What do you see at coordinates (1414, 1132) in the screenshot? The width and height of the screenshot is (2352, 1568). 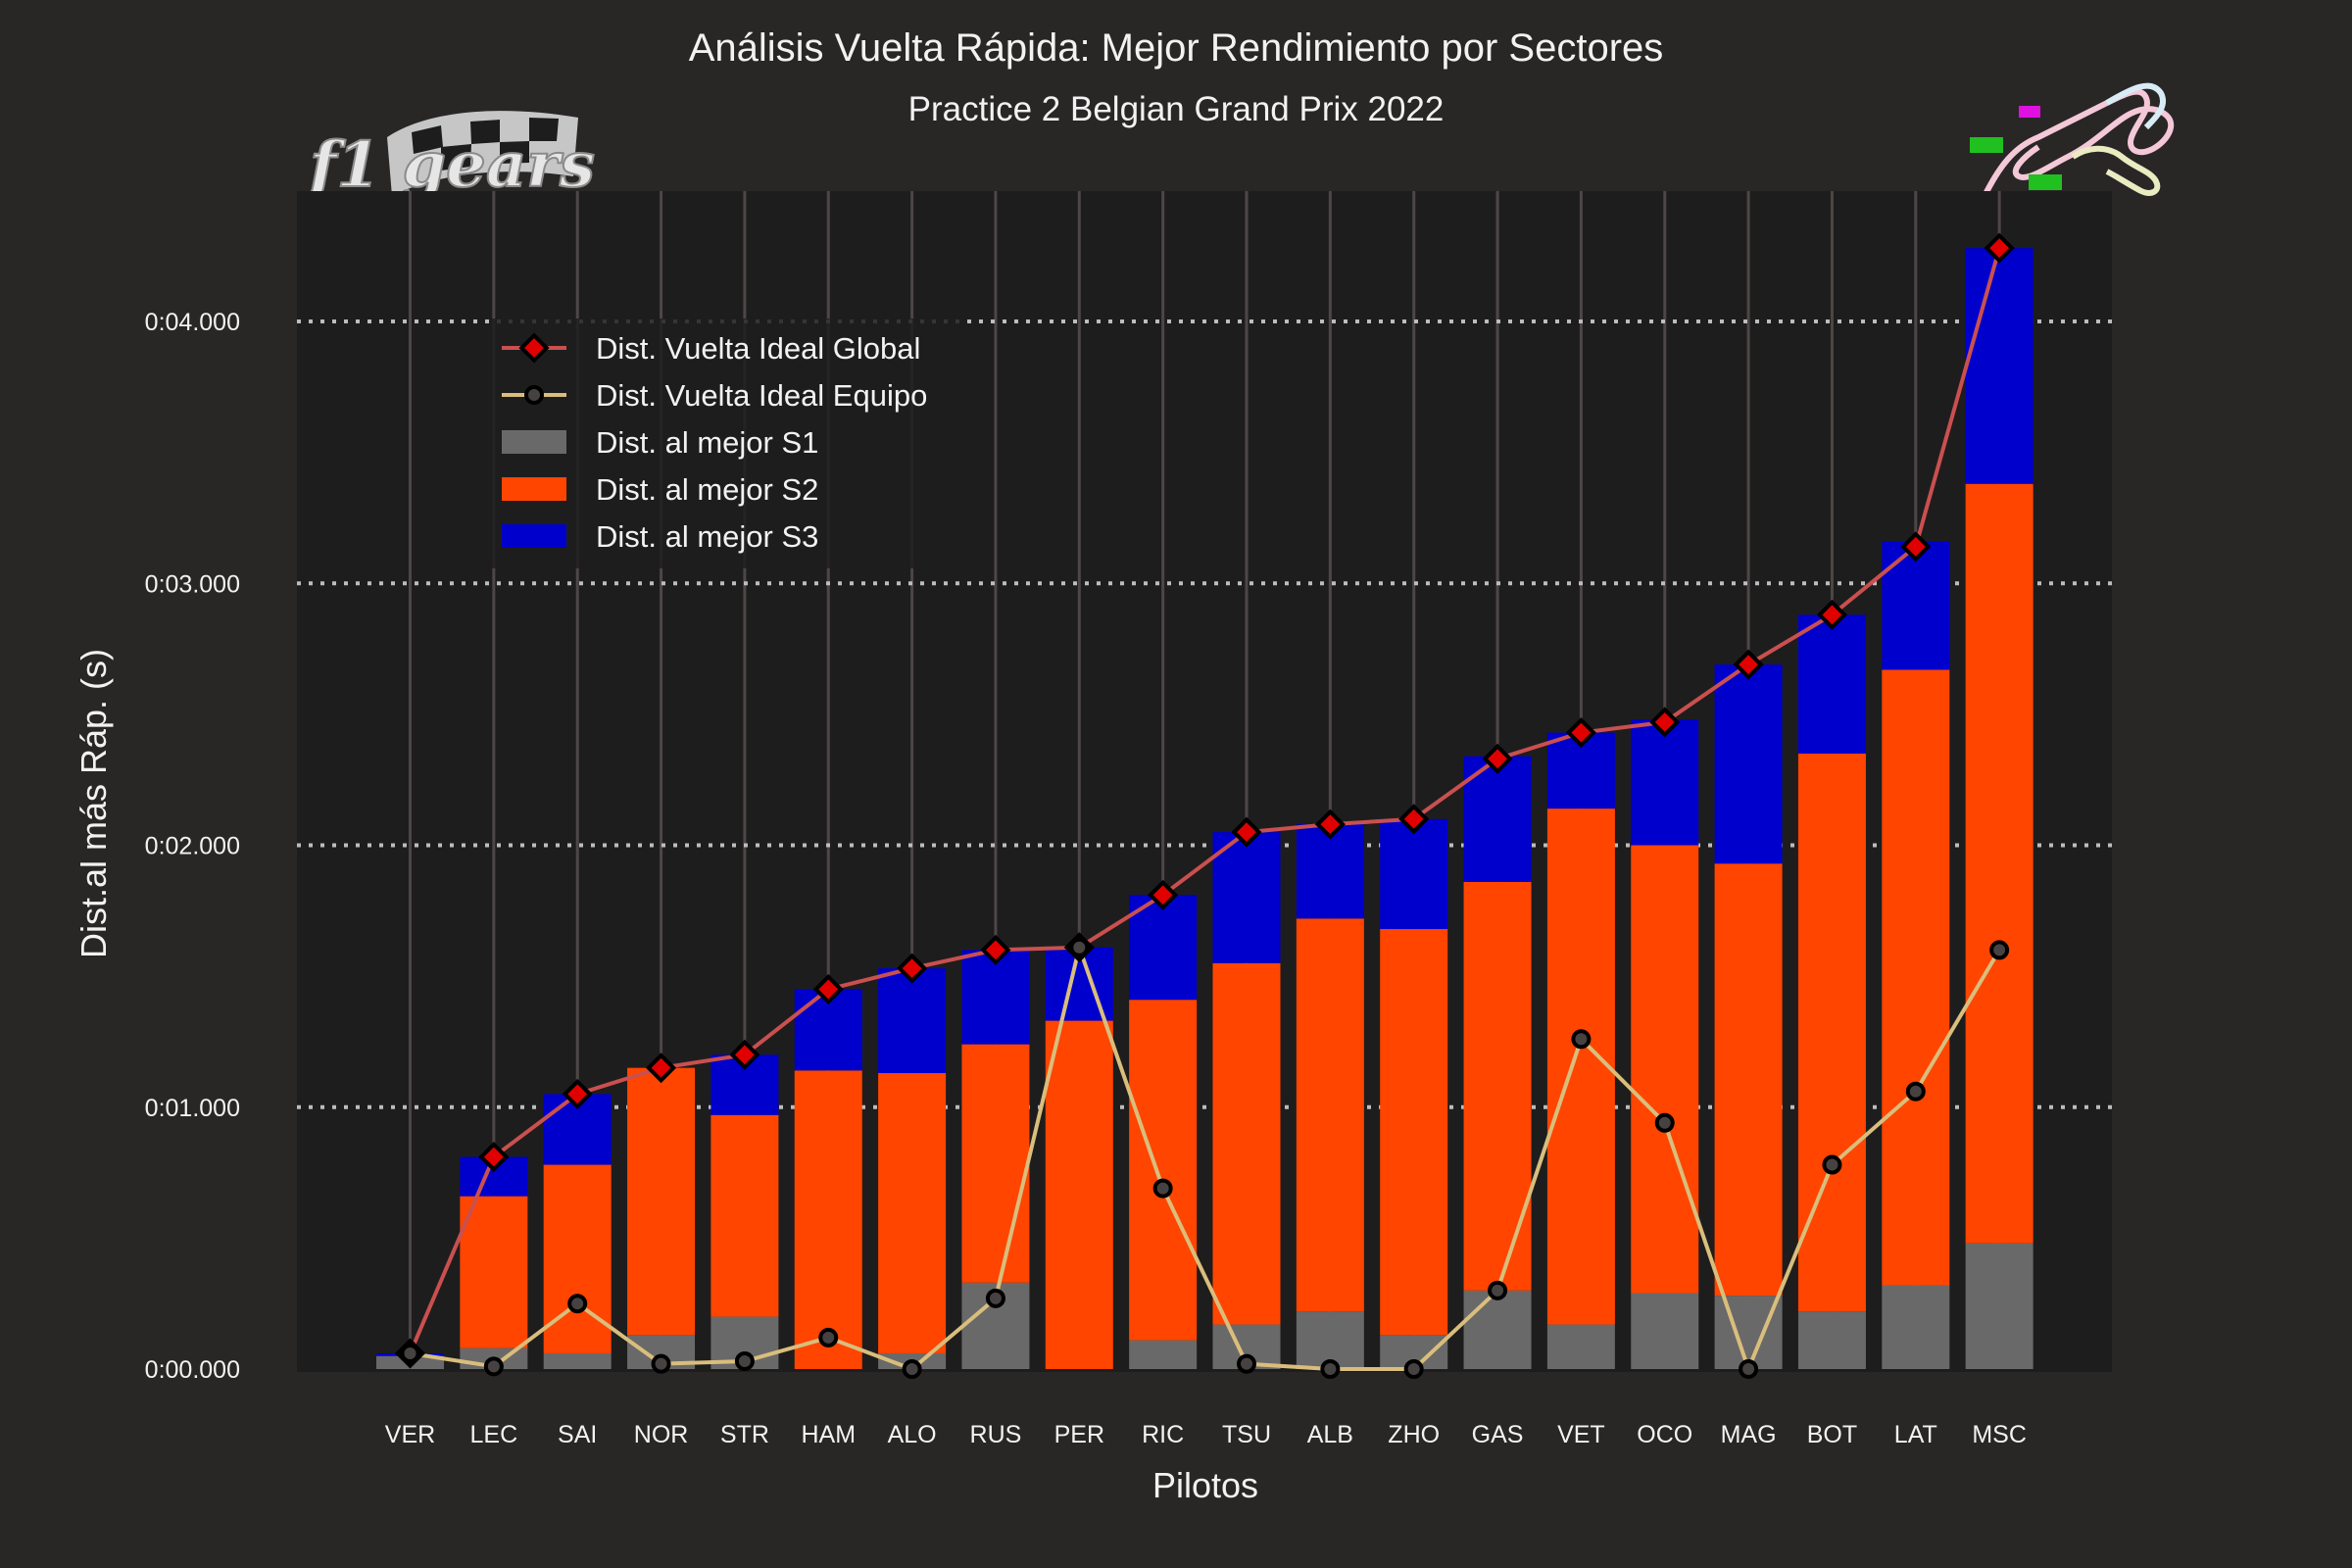 I see `bar-s2-zho` at bounding box center [1414, 1132].